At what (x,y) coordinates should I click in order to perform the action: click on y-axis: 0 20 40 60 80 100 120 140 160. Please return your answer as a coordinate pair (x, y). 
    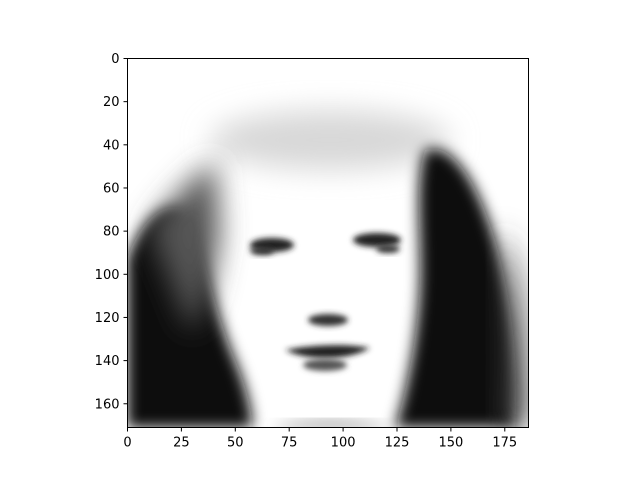
    Looking at the image, I should click on (111, 232).